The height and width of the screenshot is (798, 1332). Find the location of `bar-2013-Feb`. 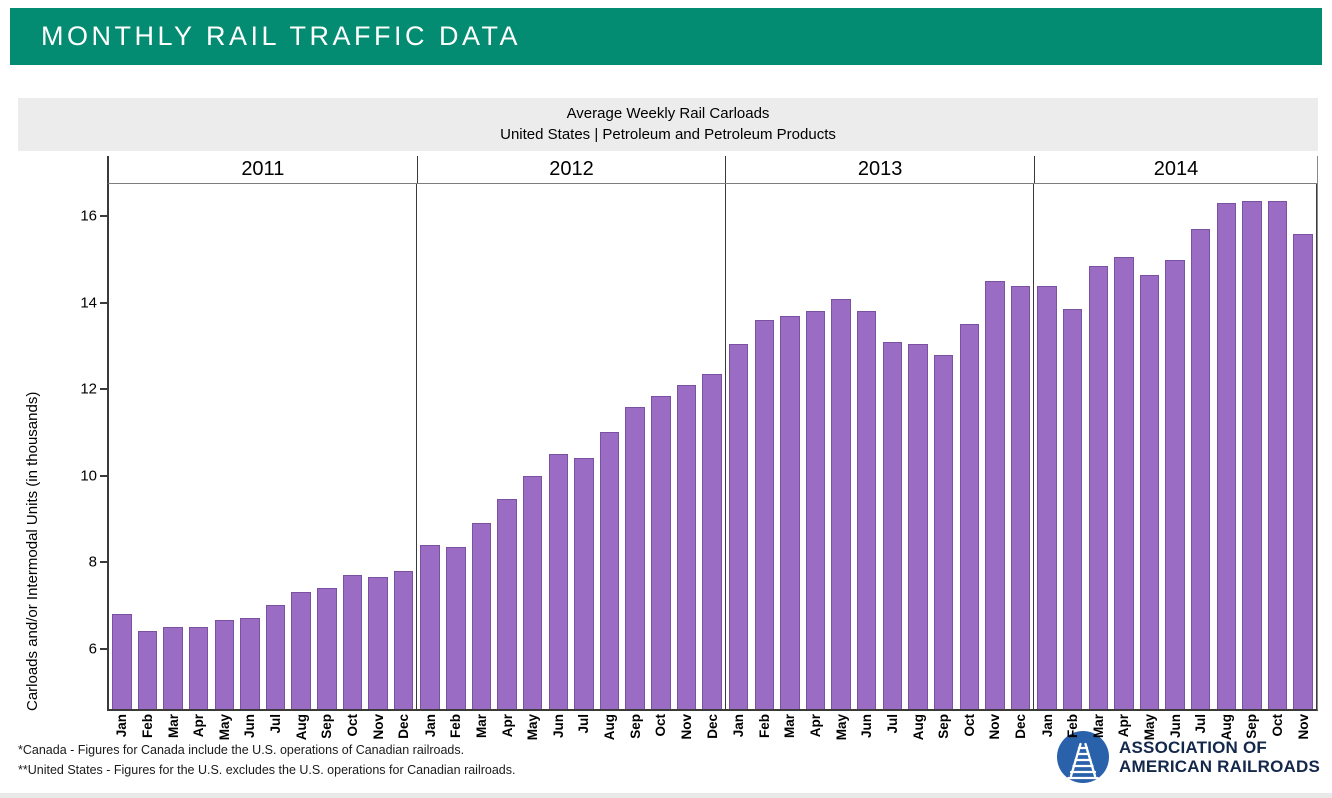

bar-2013-Feb is located at coordinates (764, 514).